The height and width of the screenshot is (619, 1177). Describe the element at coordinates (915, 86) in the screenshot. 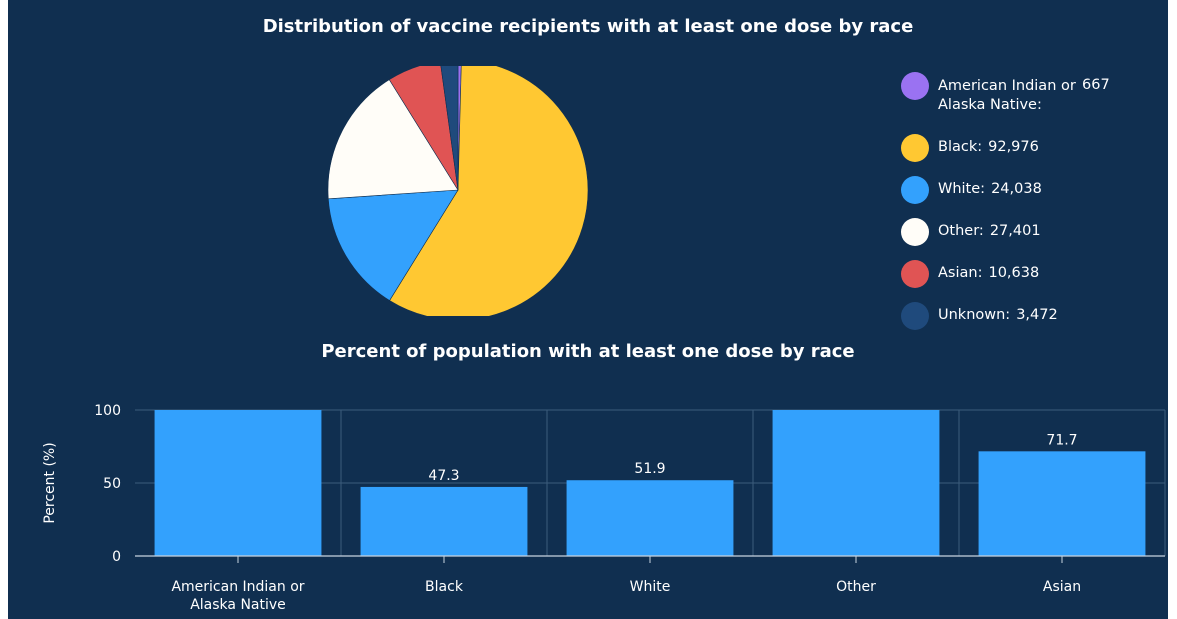

I see `legend-swatch-american-indian-or-alaska-native` at that location.